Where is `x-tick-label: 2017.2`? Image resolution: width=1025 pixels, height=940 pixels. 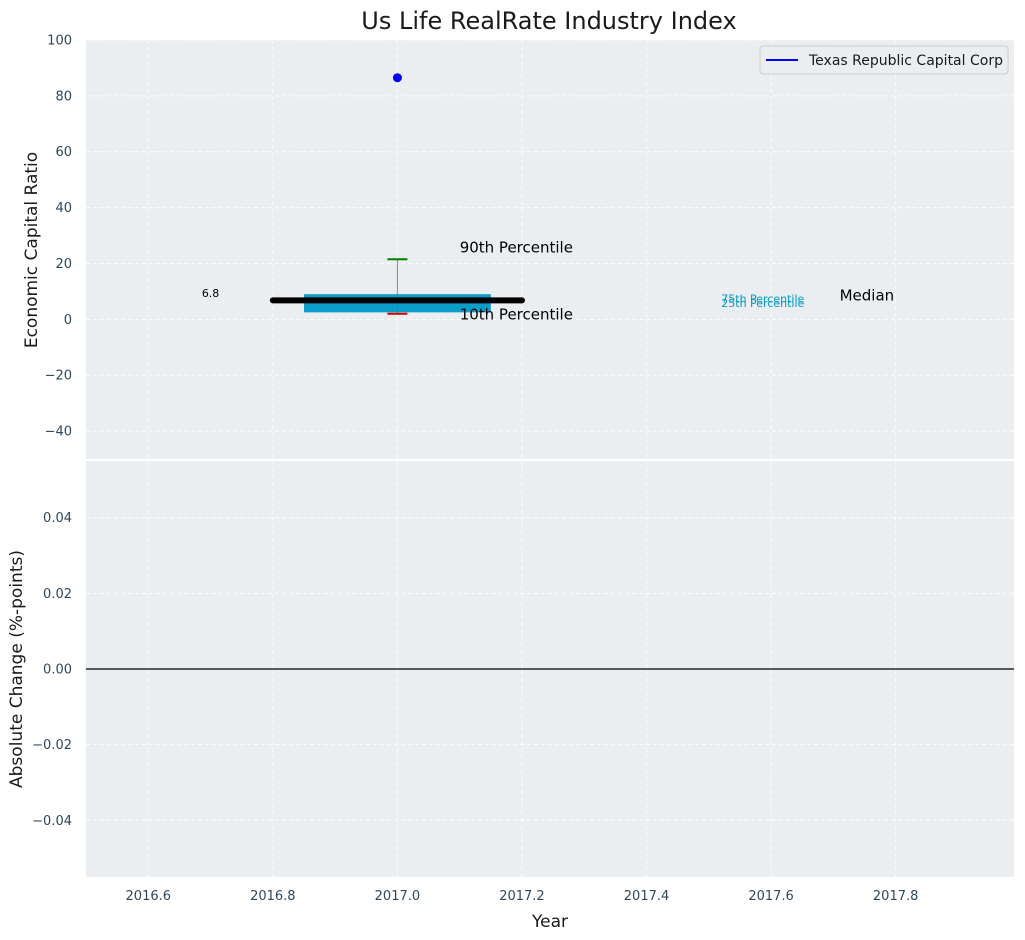 x-tick-label: 2017.2 is located at coordinates (522, 896).